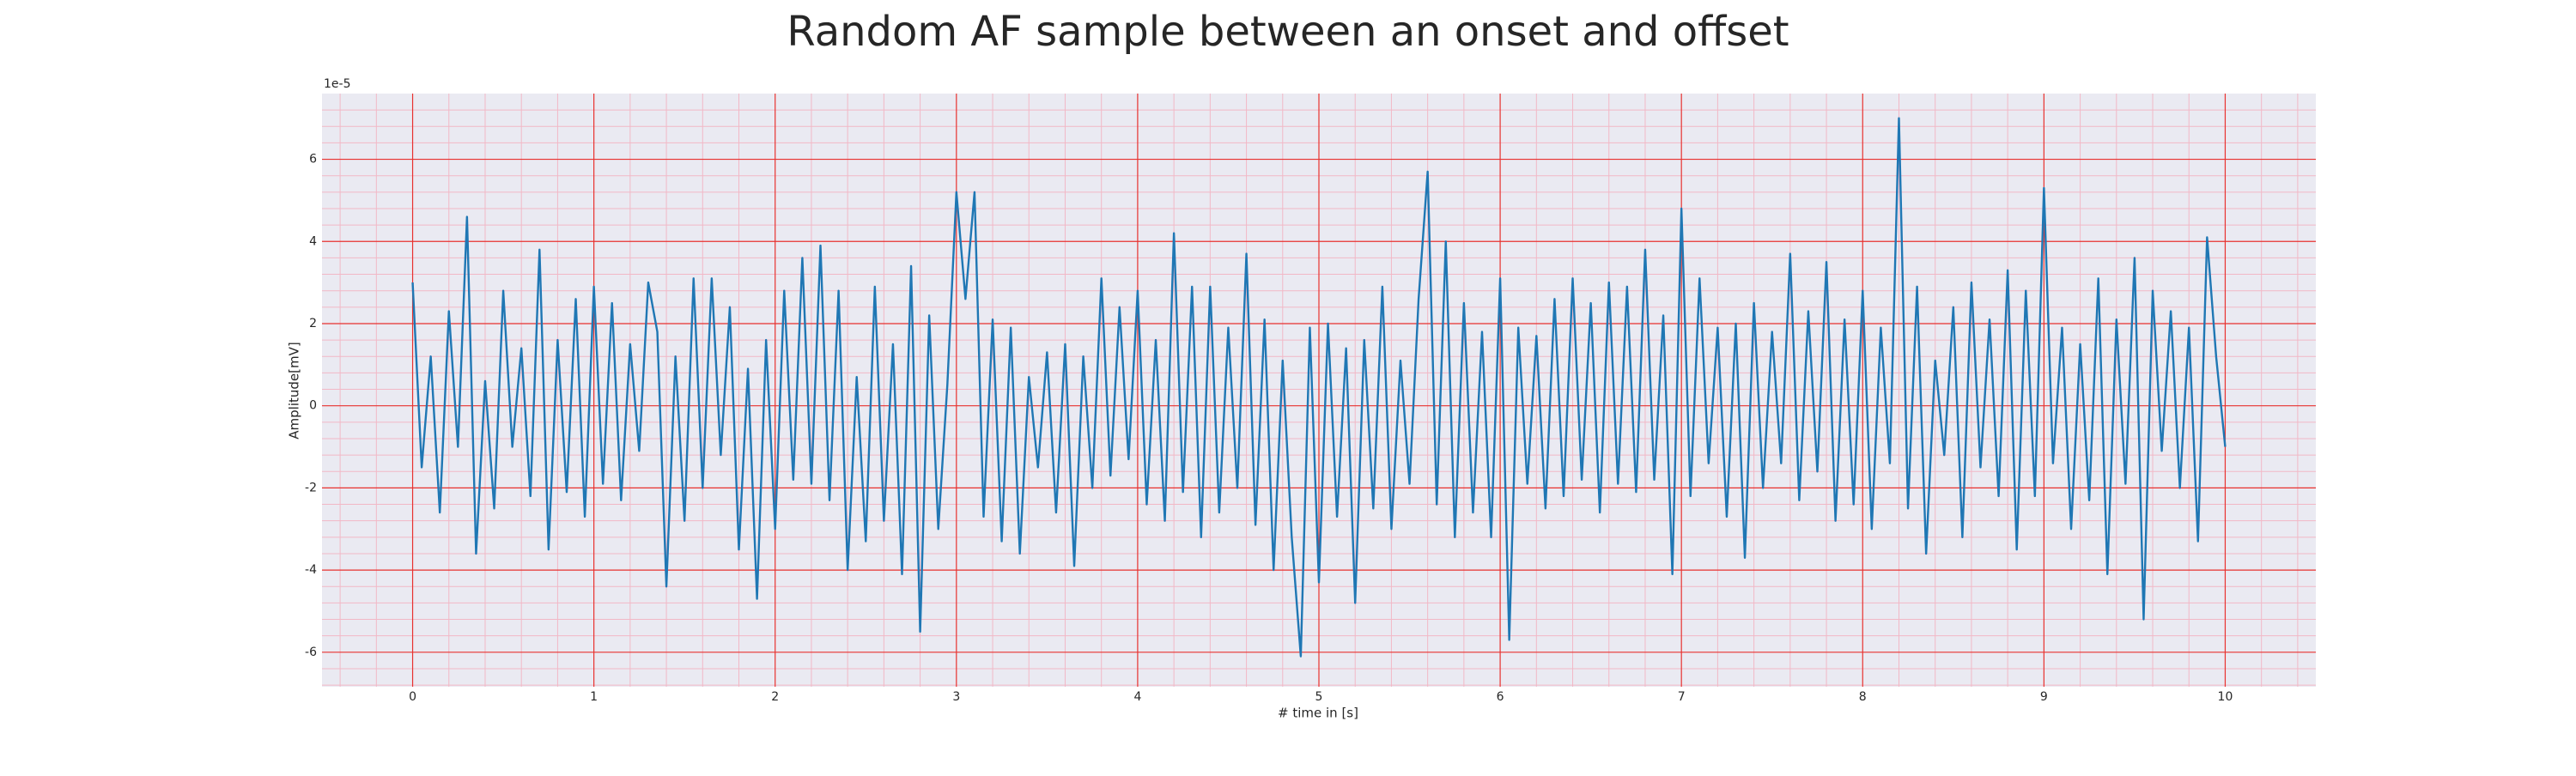 Image resolution: width=2576 pixels, height=776 pixels. Describe the element at coordinates (1863, 697) in the screenshot. I see `x-tick-label: 8` at that location.